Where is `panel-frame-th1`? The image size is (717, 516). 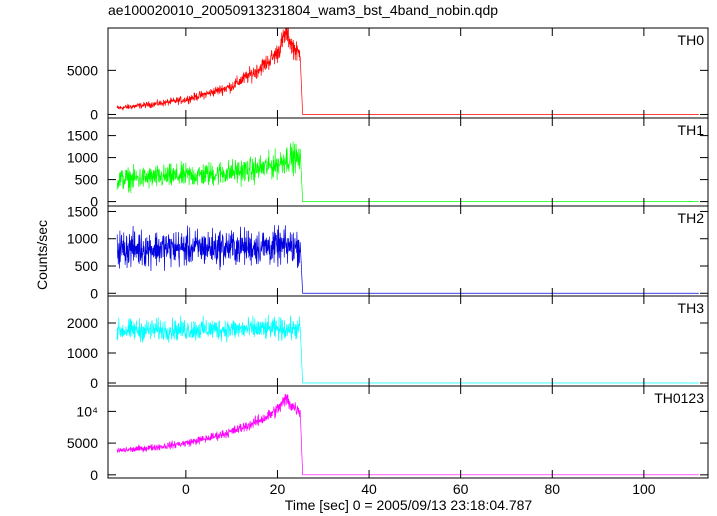
panel-frame-th1 is located at coordinates (408, 162).